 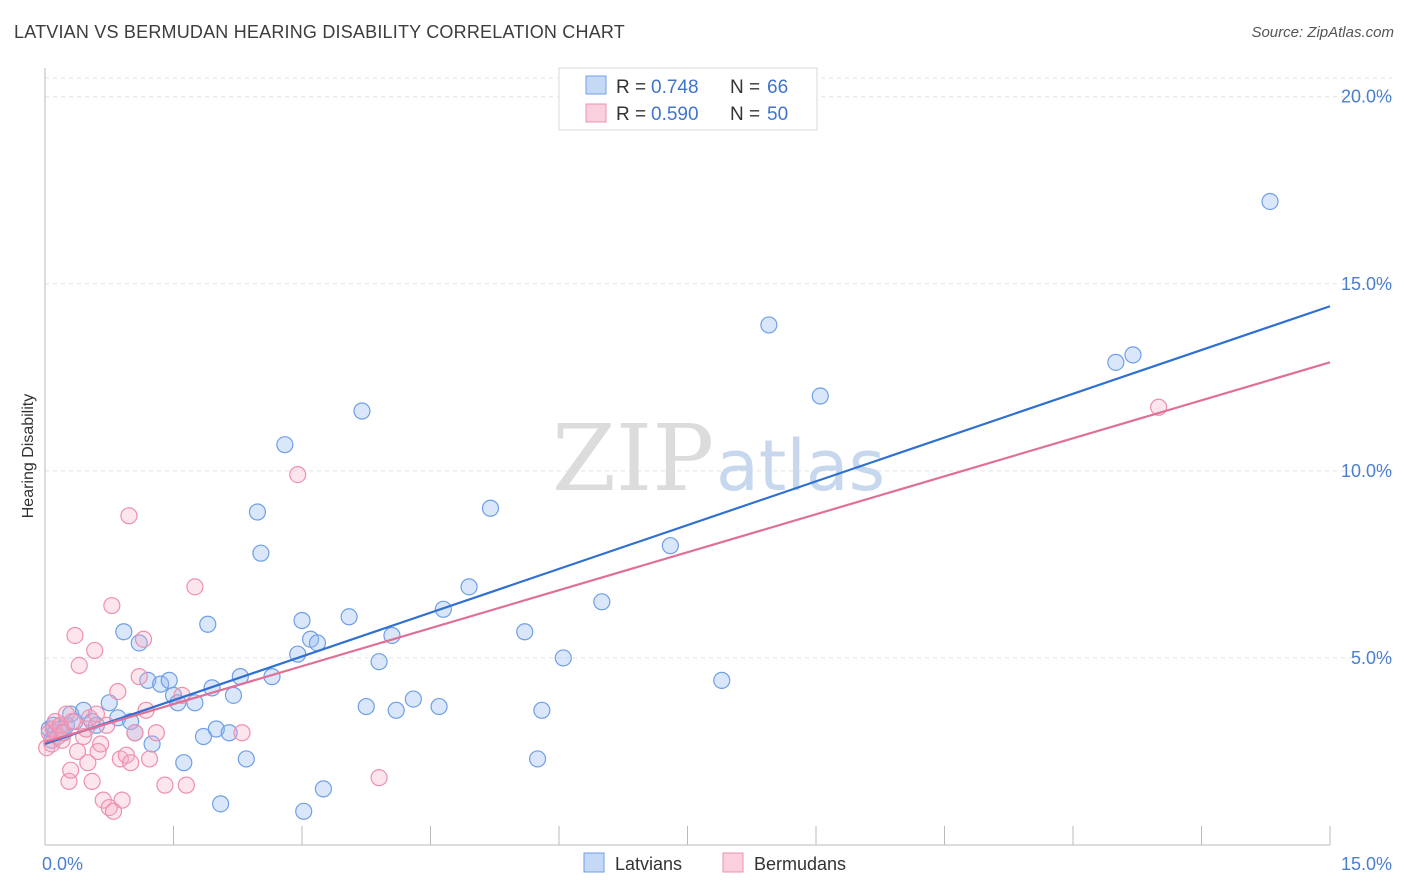 I want to click on y-tick-label-3: 20.0%, so click(x=1366, y=97).